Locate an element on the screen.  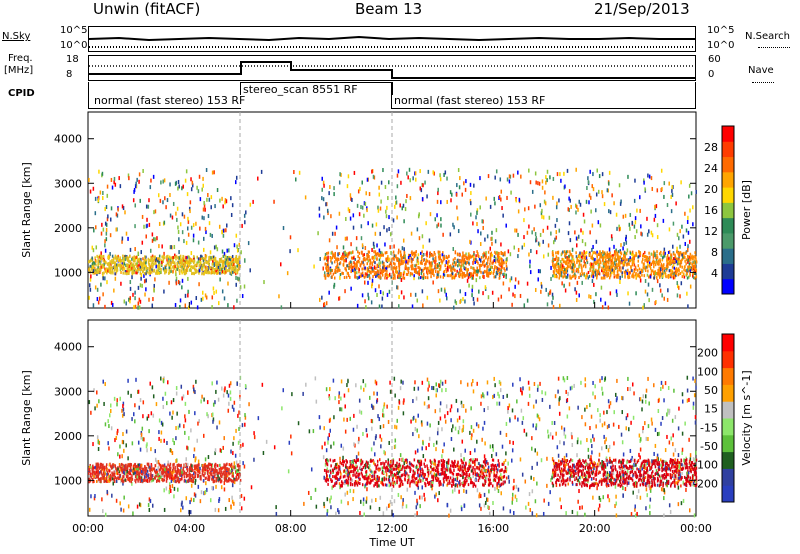
freq-tick-bottom: 8 is located at coordinates (69, 74).